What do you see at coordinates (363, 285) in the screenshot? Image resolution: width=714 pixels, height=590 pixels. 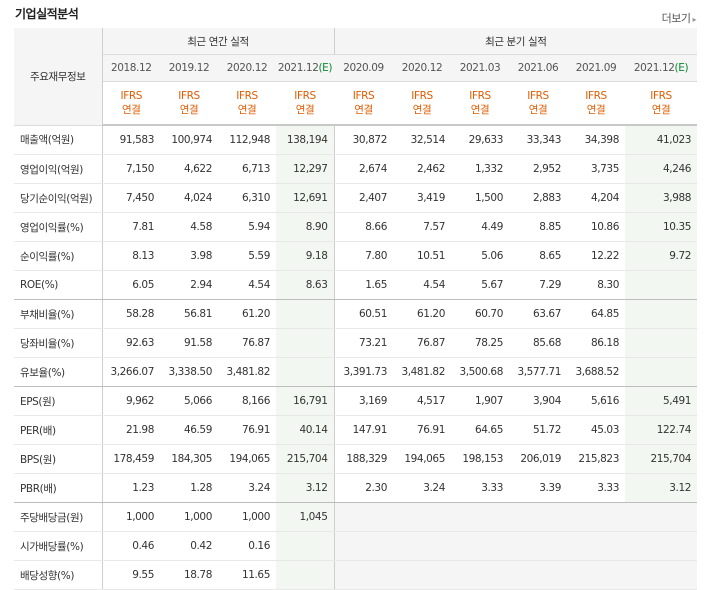 I see `table-cell: 1.65` at bounding box center [363, 285].